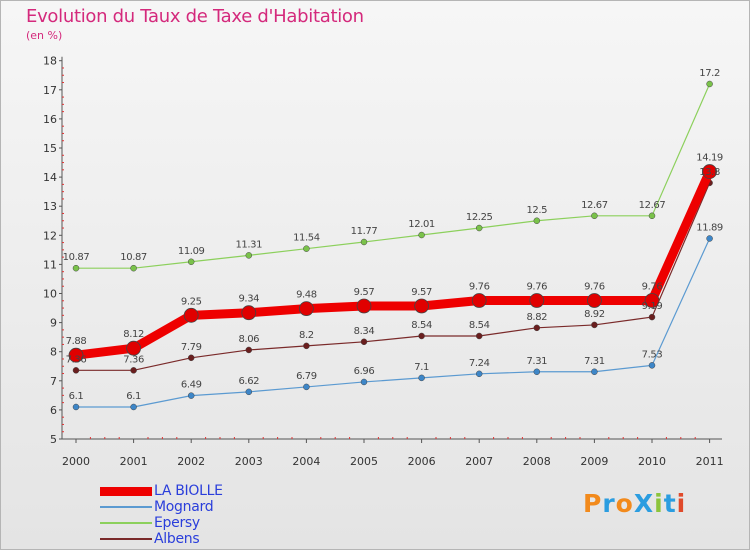 The height and width of the screenshot is (550, 750). I want to click on data-label-epersy: 11.77, so click(364, 231).